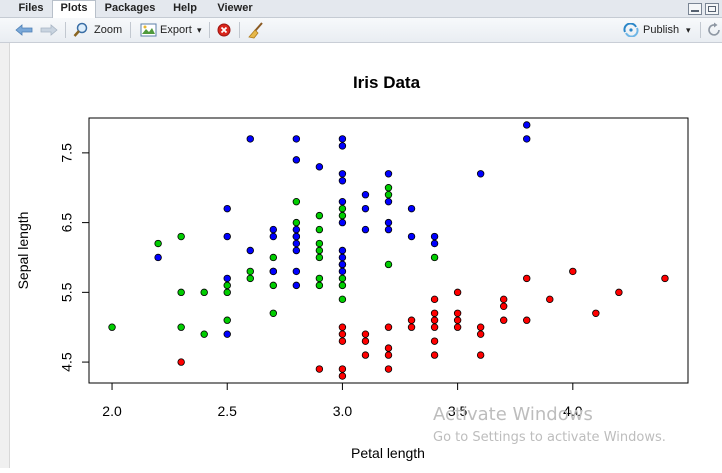  What do you see at coordinates (361, 9) in the screenshot?
I see `pane-tab-bar: Files Plots Packages Help Viewer` at bounding box center [361, 9].